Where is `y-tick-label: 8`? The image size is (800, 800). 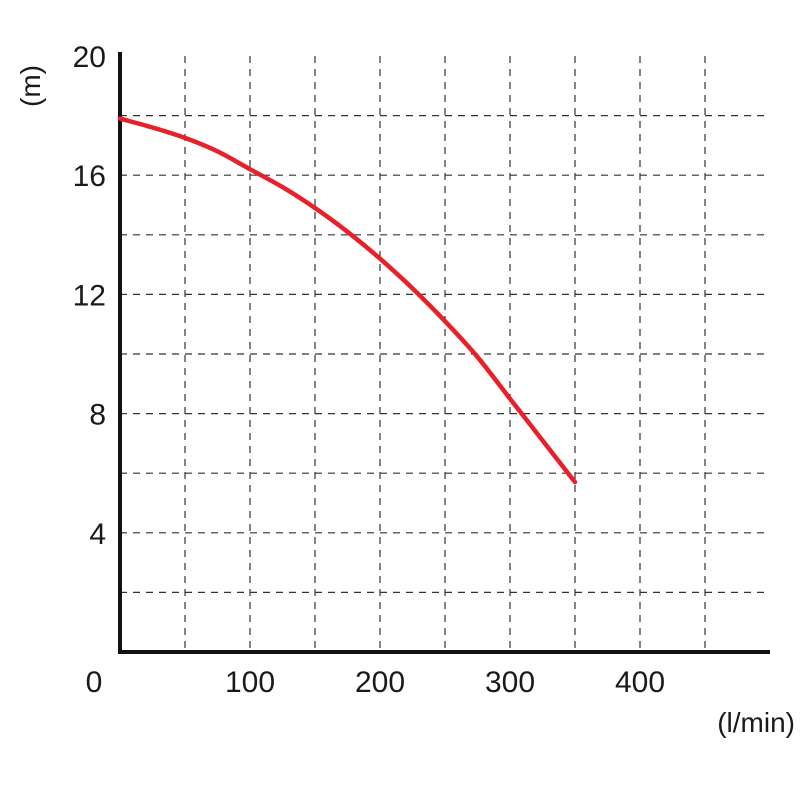 y-tick-label: 8 is located at coordinates (97, 415).